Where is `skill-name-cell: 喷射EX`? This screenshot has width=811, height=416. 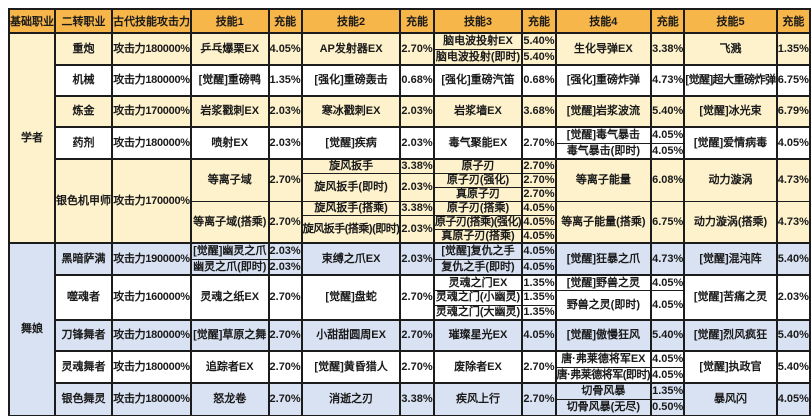 skill-name-cell: 喷射EX is located at coordinates (230, 143).